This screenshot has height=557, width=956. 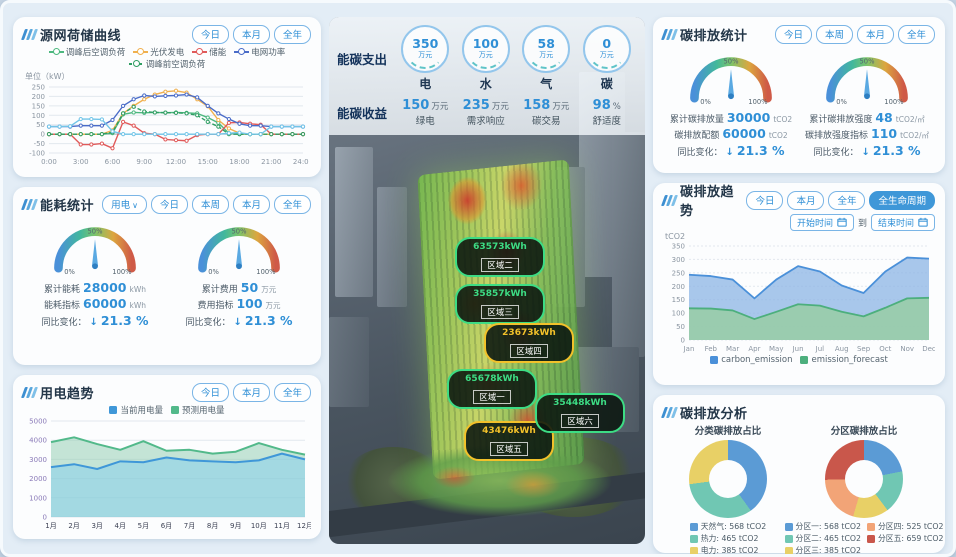 I want to click on legend-item: carbon_emission, so click(x=751, y=360).